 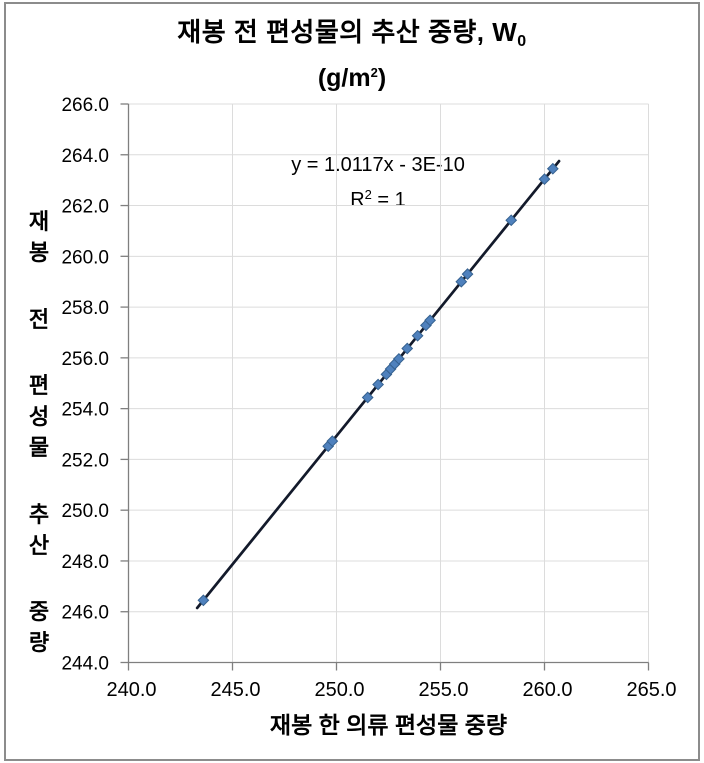 I want to click on x-tick-label: 240.0, so click(x=131, y=690).